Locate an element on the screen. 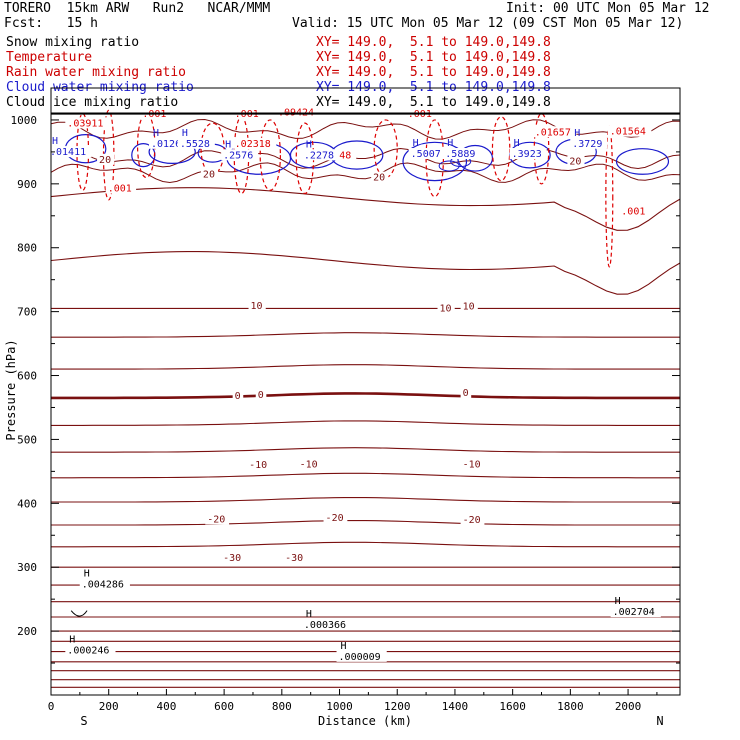 The height and width of the screenshot is (740, 740). y-tick-label: 900 is located at coordinates (27, 184).